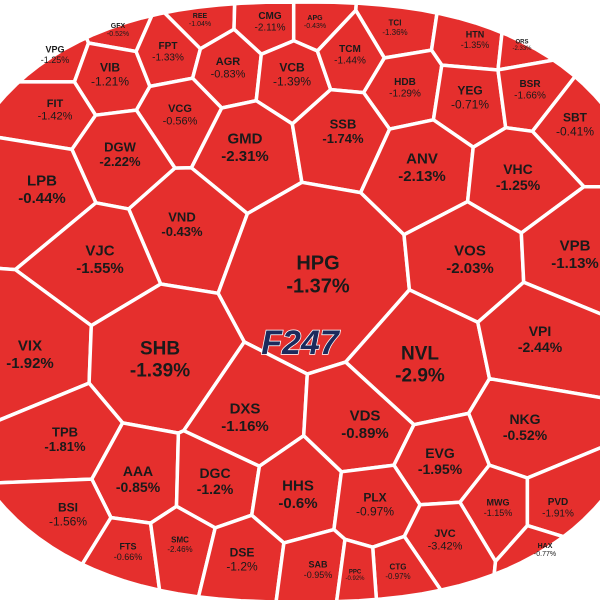  What do you see at coordinates (110, 81) in the screenshot?
I see `change-label: -1.21%` at bounding box center [110, 81].